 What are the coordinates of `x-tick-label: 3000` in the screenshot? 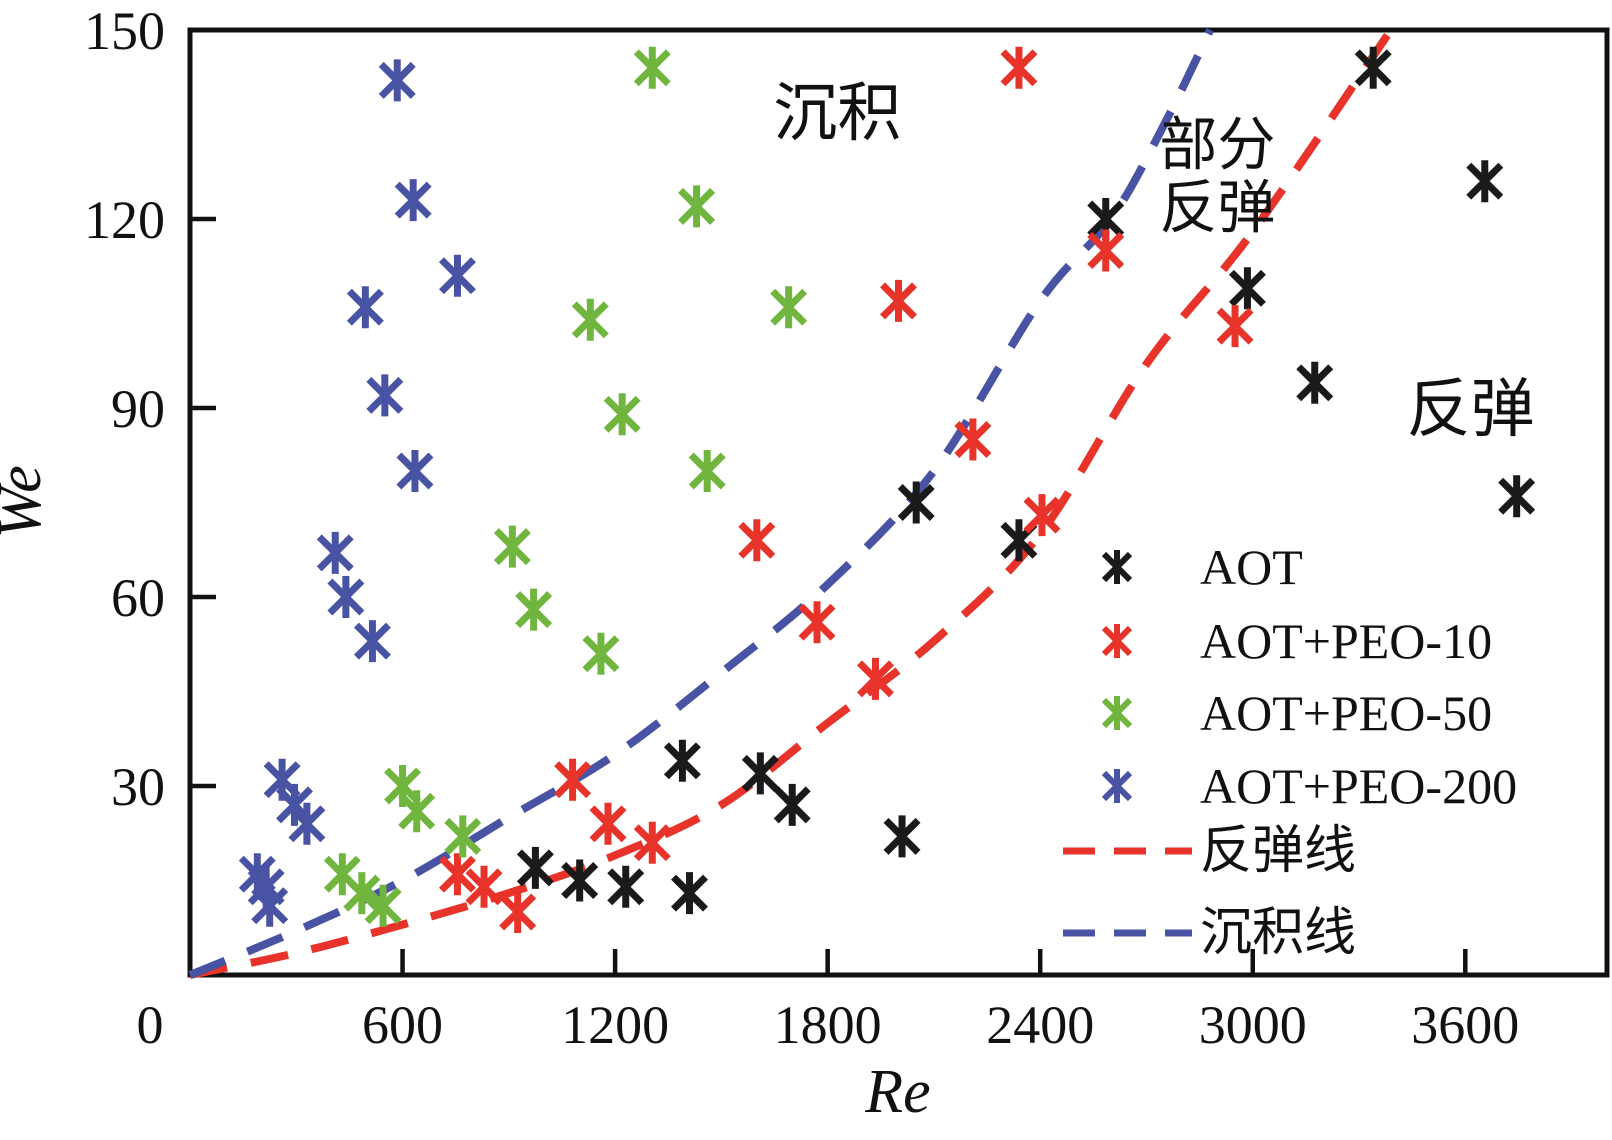 It's located at (1253, 1025).